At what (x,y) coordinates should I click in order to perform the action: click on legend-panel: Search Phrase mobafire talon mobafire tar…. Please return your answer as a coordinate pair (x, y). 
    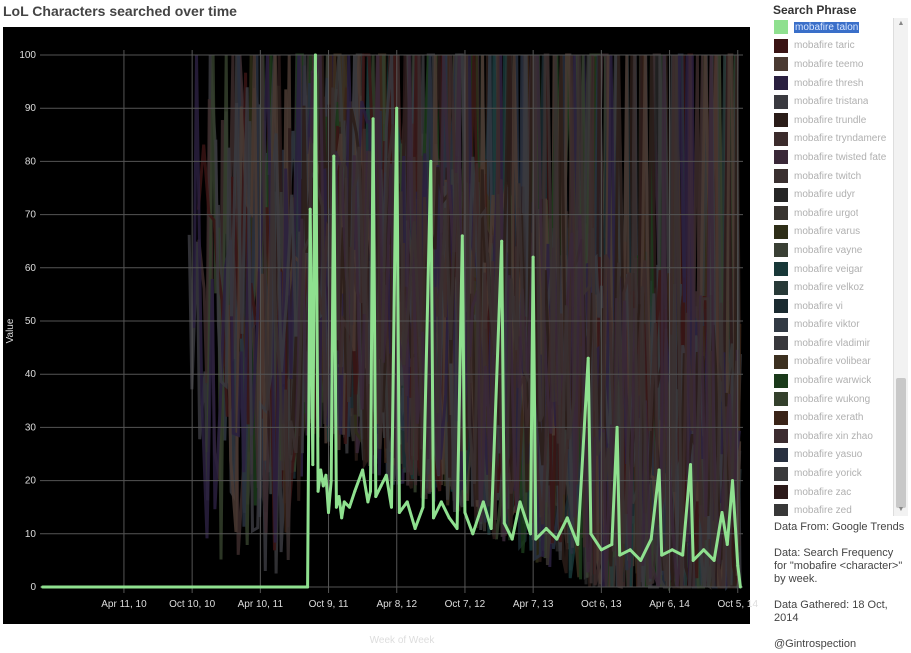
    Looking at the image, I should click on (839, 258).